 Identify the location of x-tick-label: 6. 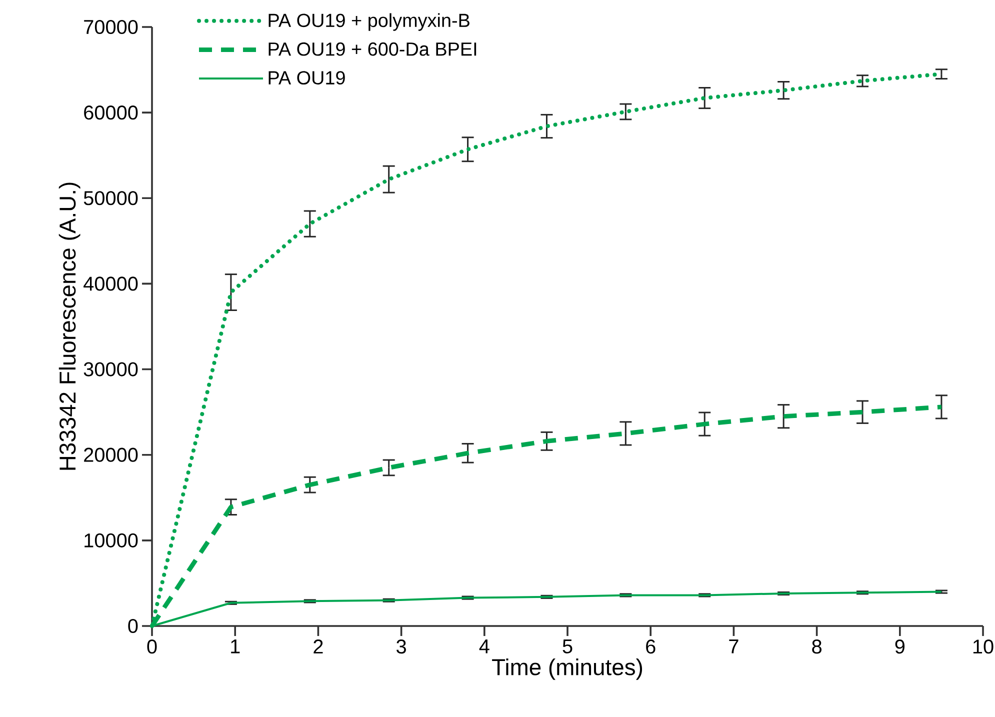
(651, 647).